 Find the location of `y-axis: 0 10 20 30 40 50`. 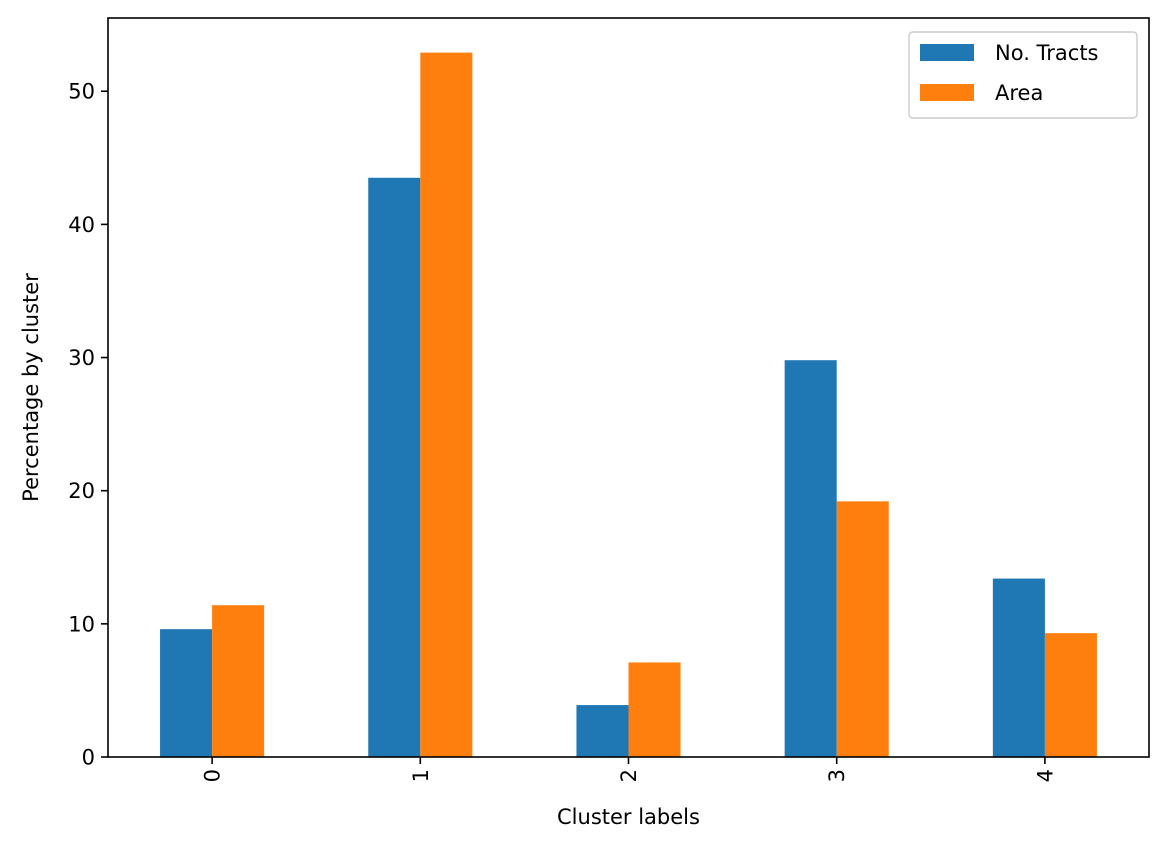

y-axis: 0 10 20 30 40 50 is located at coordinates (88, 425).